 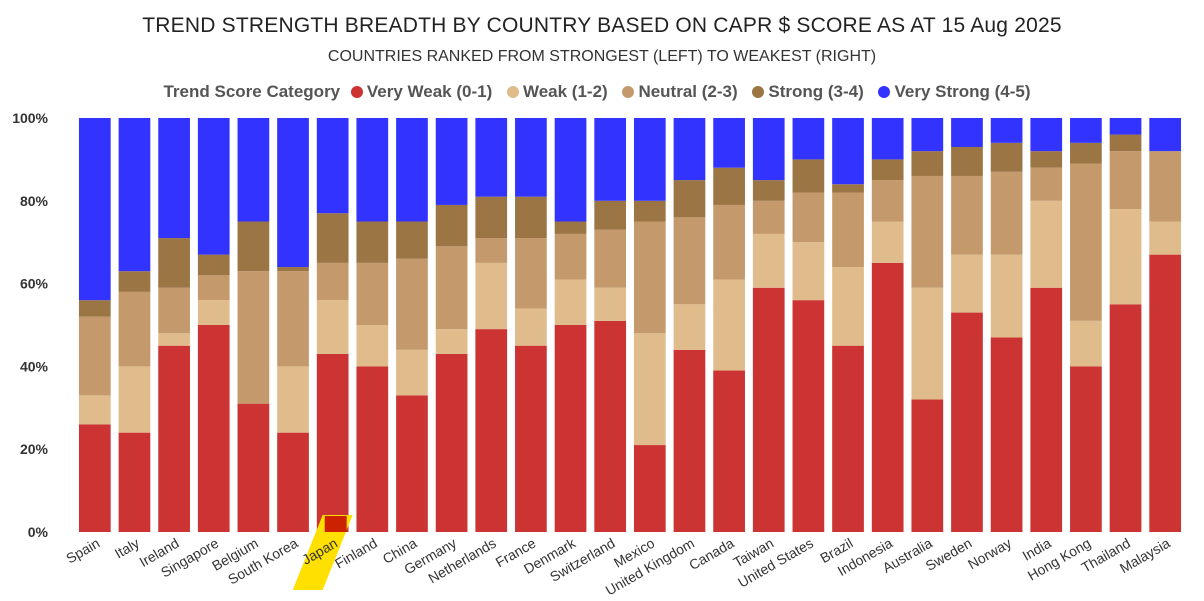 I want to click on legend-label: Very Strong (4-5), so click(x=962, y=91).